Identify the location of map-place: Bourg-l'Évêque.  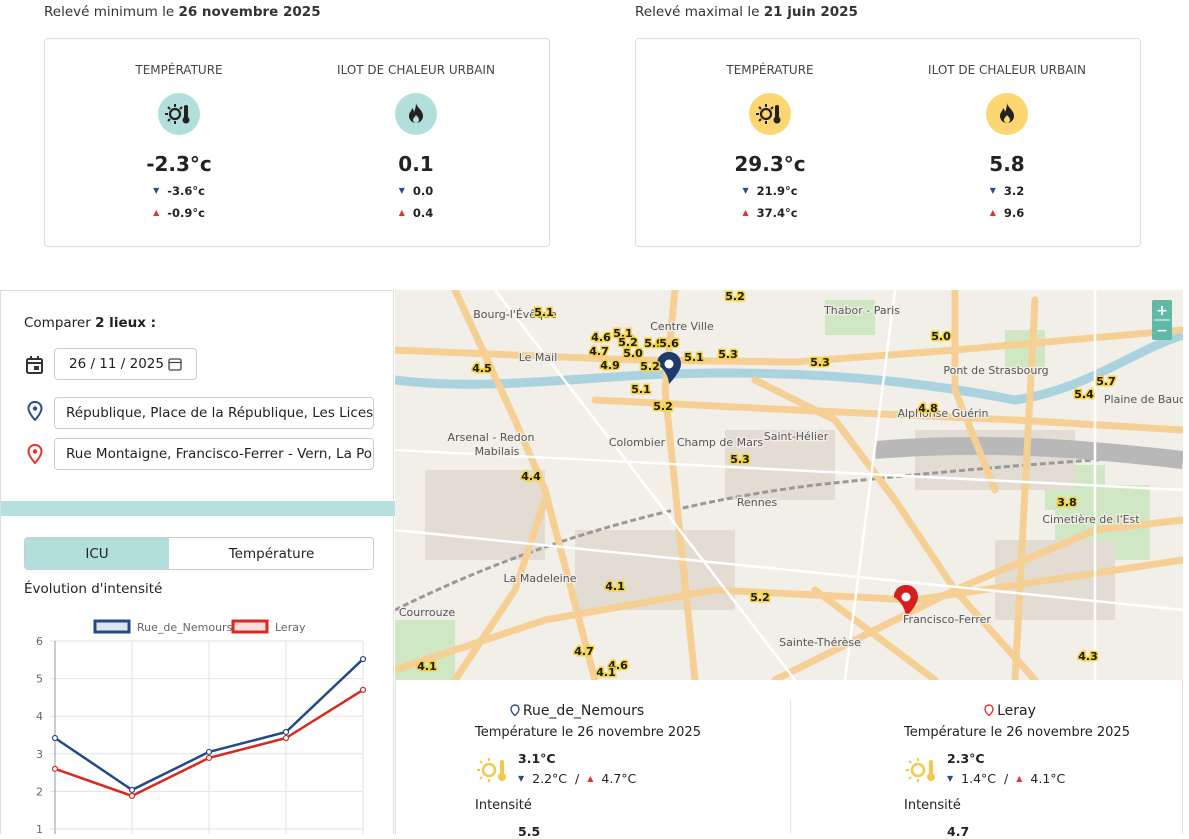
(515, 314).